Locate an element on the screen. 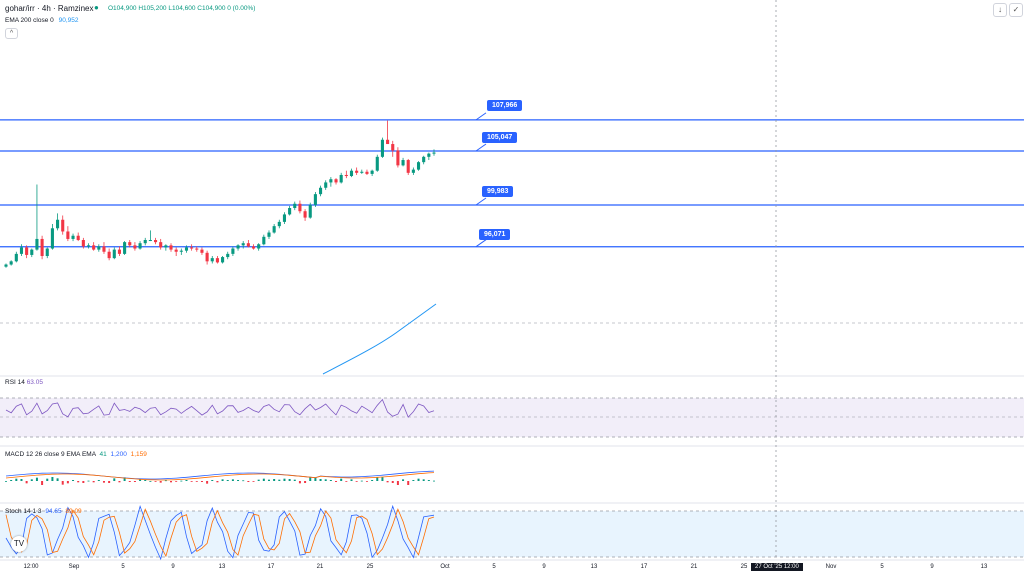  tradingview-logo: TV is located at coordinates (19, 544).